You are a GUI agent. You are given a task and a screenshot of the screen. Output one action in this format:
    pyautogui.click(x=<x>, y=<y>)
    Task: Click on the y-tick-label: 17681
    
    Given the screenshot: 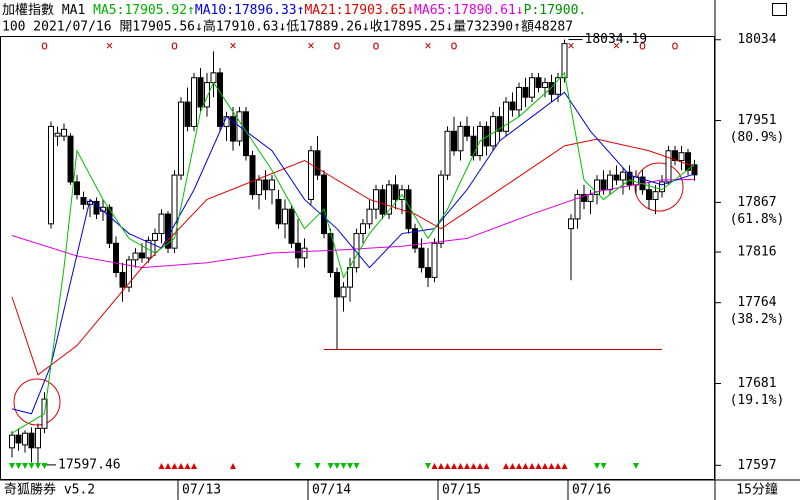 What is the action you would take?
    pyautogui.click(x=756, y=383)
    